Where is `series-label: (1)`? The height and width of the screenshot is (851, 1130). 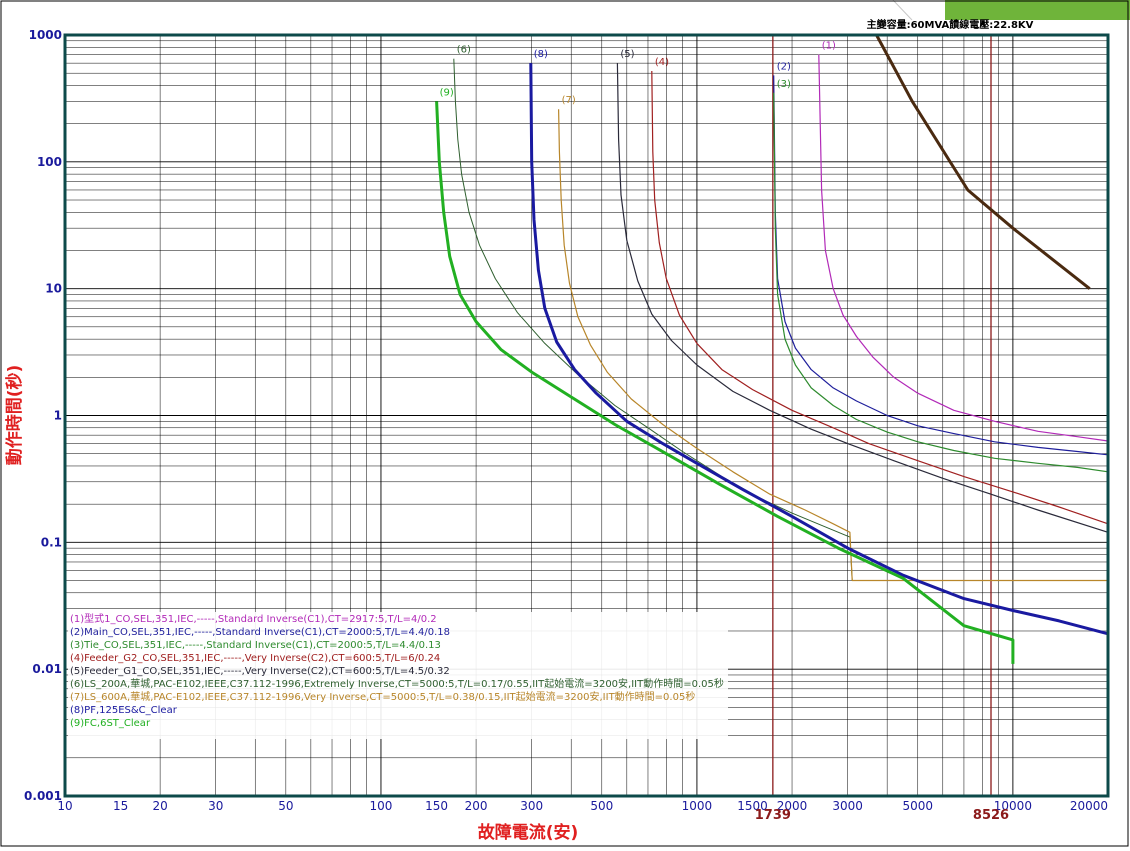
series-label: (1) is located at coordinates (829, 46).